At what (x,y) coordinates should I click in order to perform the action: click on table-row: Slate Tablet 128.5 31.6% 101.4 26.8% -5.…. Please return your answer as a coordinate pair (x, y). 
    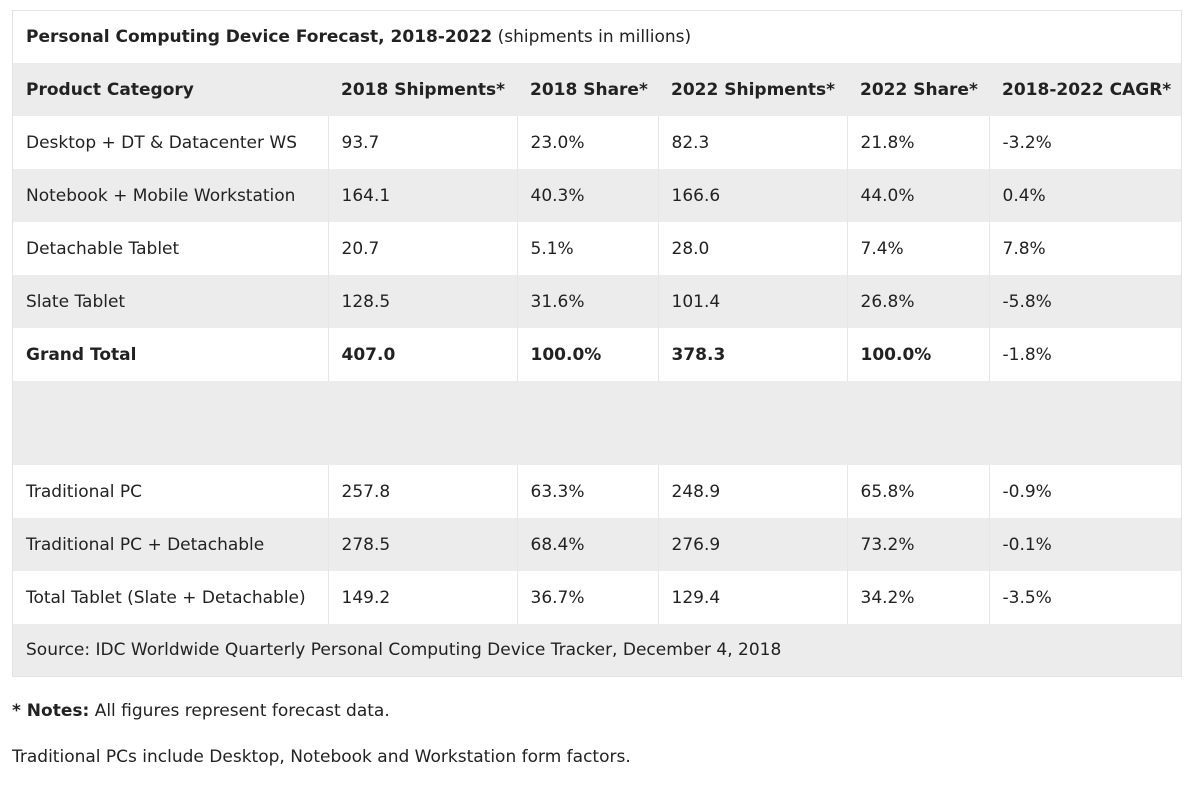
    Looking at the image, I should click on (597, 301).